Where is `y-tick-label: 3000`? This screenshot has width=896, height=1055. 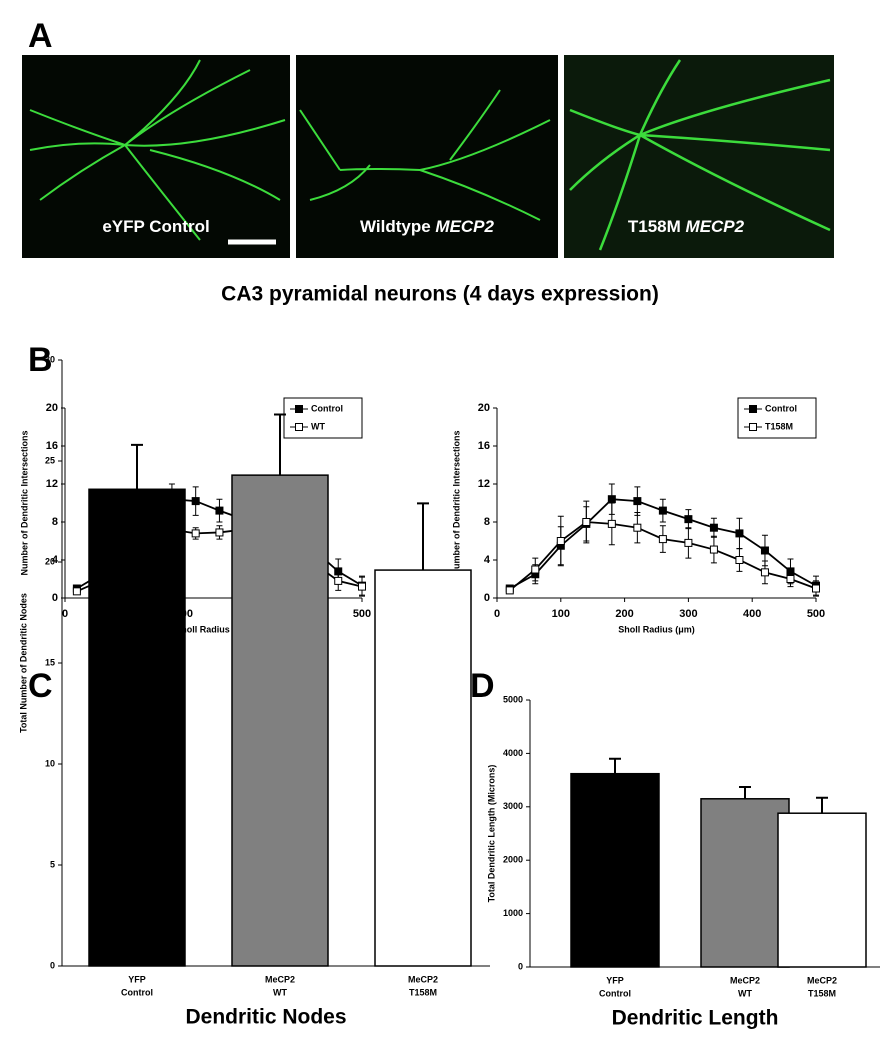
y-tick-label: 3000 is located at coordinates (513, 806).